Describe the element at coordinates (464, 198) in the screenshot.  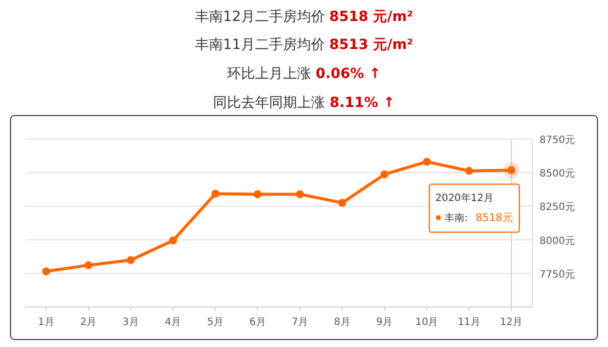
I see `annotation: 2020年12月` at that location.